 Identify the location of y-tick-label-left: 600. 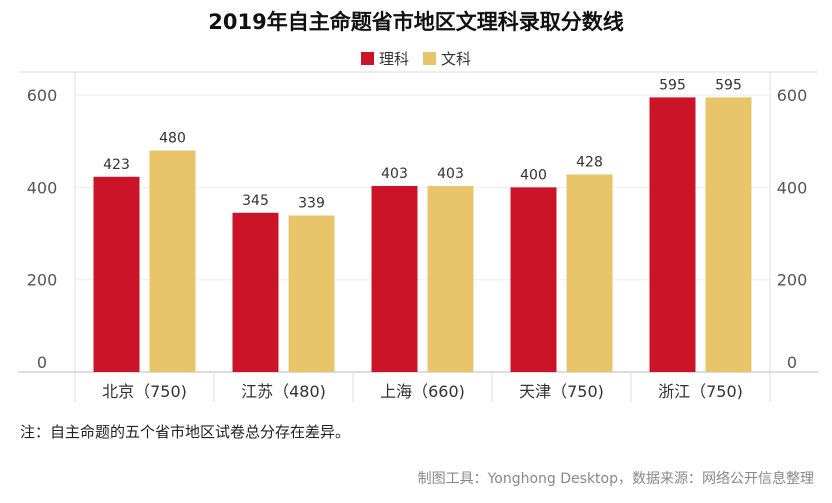
(42, 95).